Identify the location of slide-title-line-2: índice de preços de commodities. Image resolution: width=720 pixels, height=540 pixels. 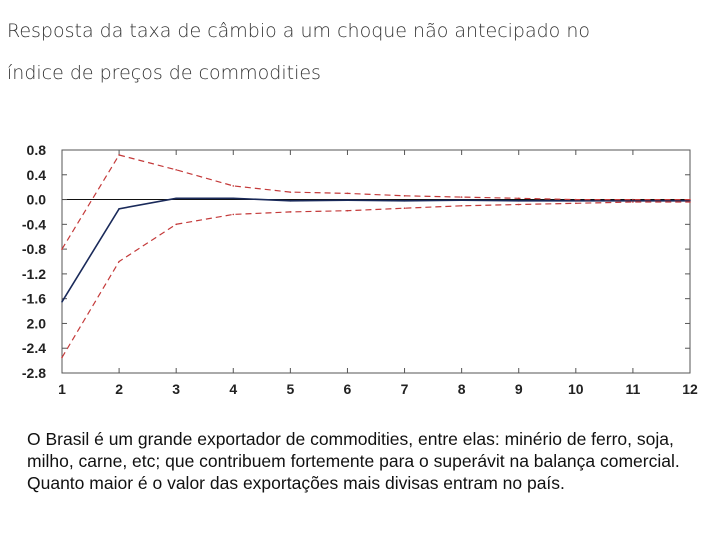
(164, 73).